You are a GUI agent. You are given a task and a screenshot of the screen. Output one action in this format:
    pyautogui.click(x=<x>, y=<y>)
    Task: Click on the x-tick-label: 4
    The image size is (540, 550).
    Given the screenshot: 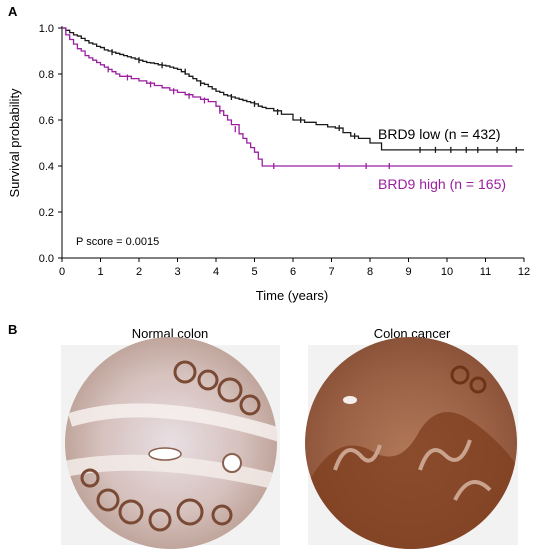 What is the action you would take?
    pyautogui.click(x=216, y=272)
    